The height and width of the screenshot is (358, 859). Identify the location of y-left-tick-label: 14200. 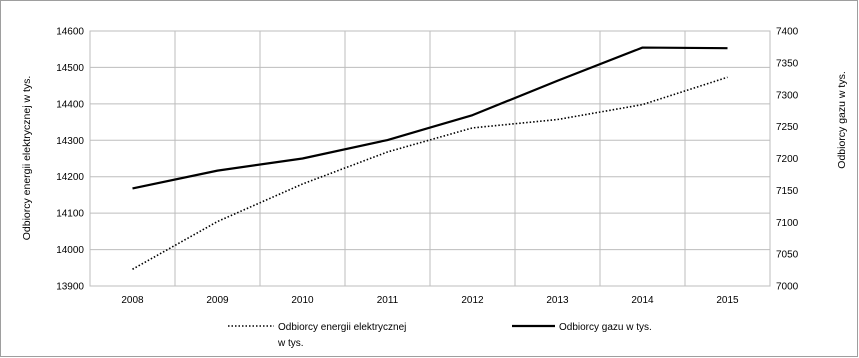
(70, 177).